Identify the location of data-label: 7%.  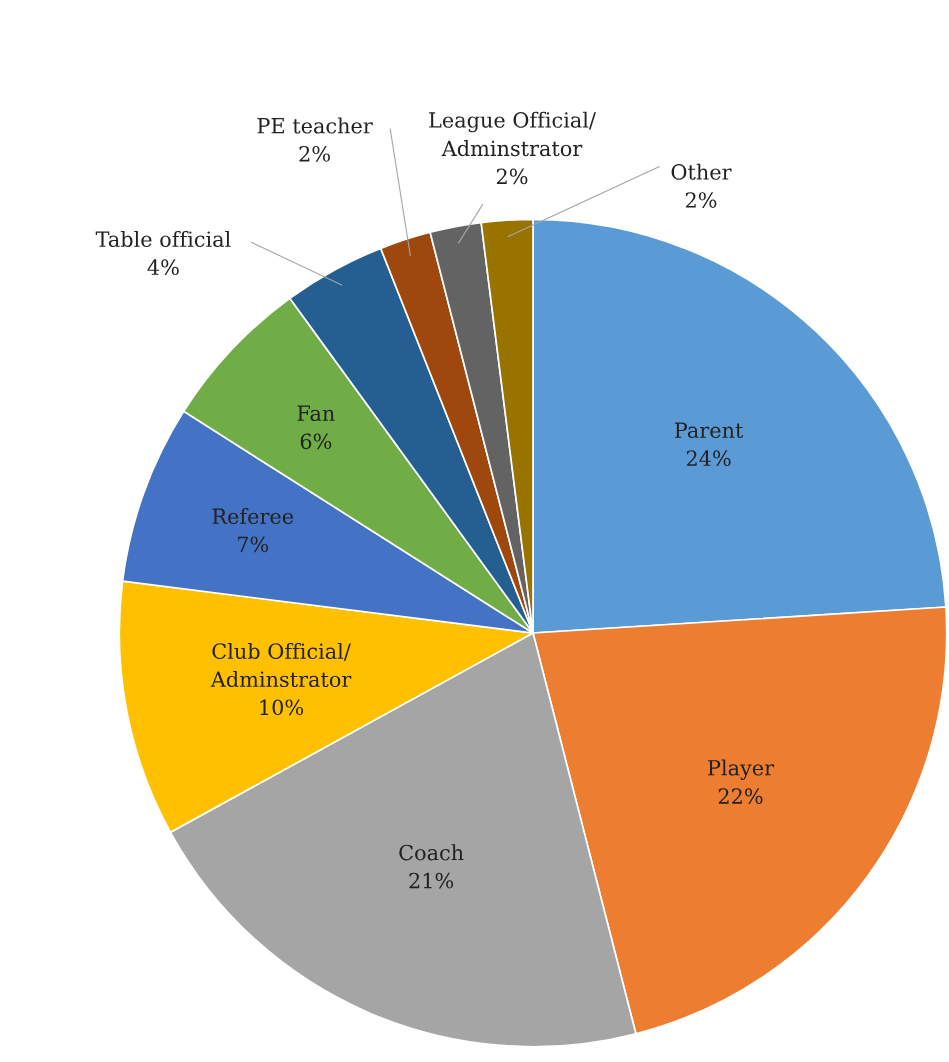
(253, 544).